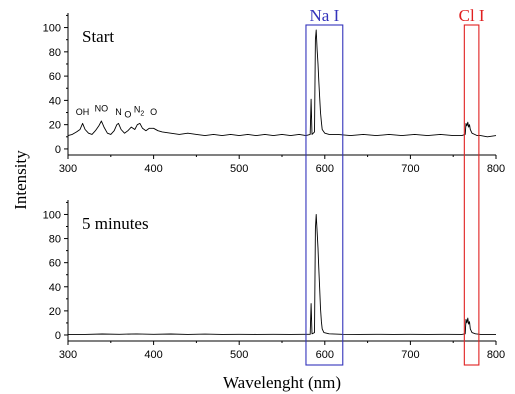  Describe the element at coordinates (20, 180) in the screenshot. I see `y-axis-label: Intensity` at that location.